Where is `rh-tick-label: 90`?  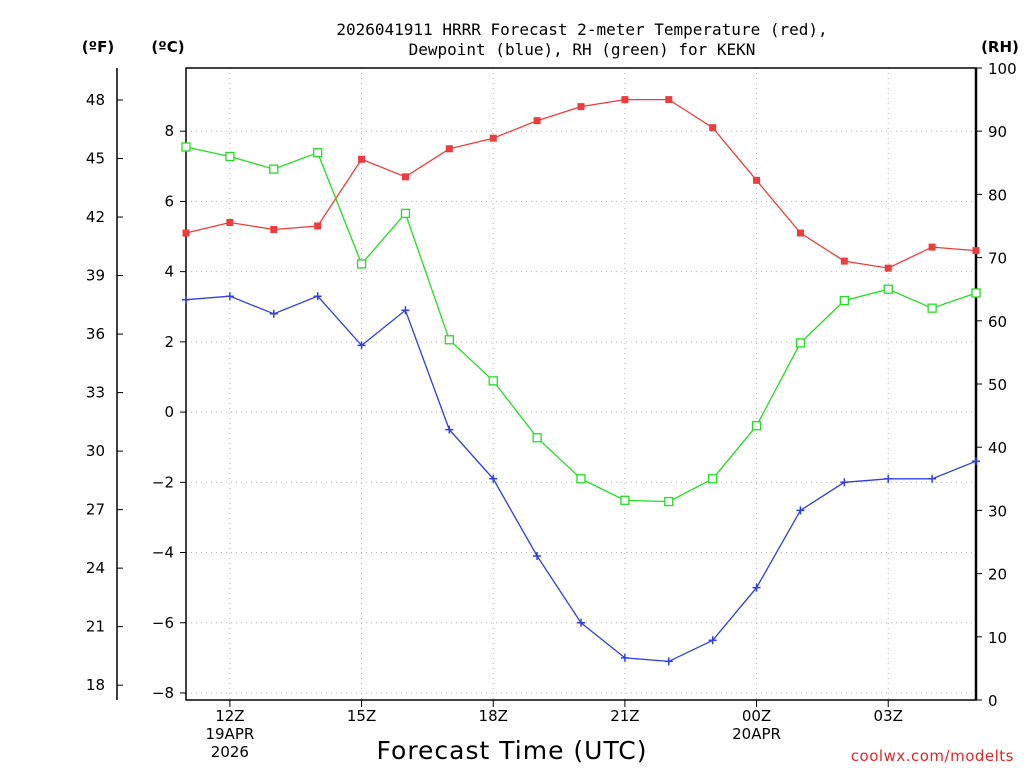
rh-tick-label: 90 is located at coordinates (997, 132).